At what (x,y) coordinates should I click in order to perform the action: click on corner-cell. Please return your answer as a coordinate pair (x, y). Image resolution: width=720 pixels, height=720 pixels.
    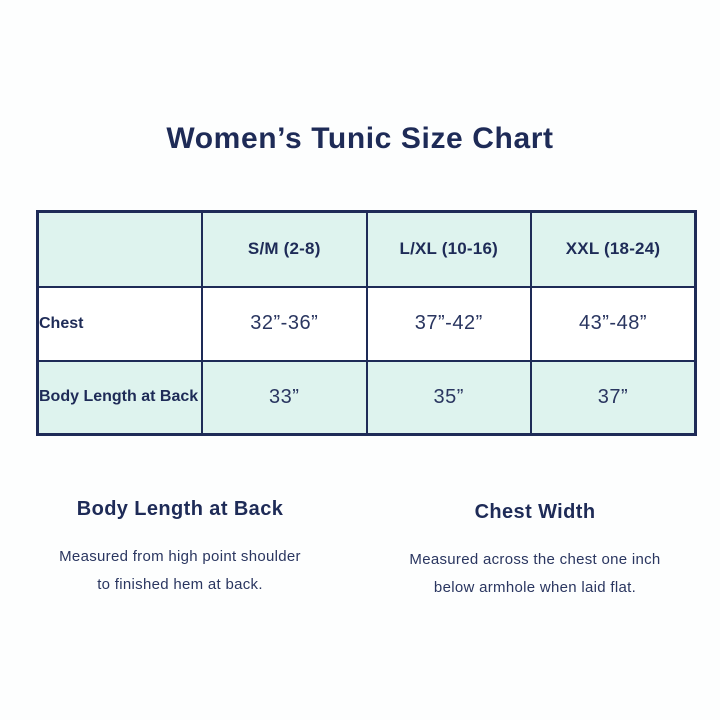
    Looking at the image, I should click on (119, 249).